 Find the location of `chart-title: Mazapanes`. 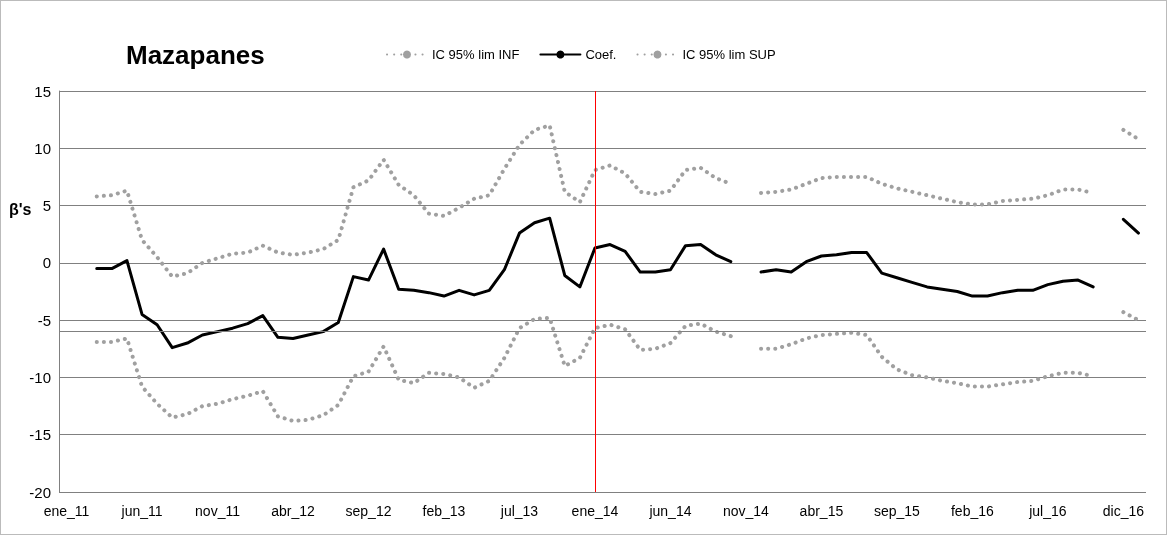

chart-title: Mazapanes is located at coordinates (195, 55).